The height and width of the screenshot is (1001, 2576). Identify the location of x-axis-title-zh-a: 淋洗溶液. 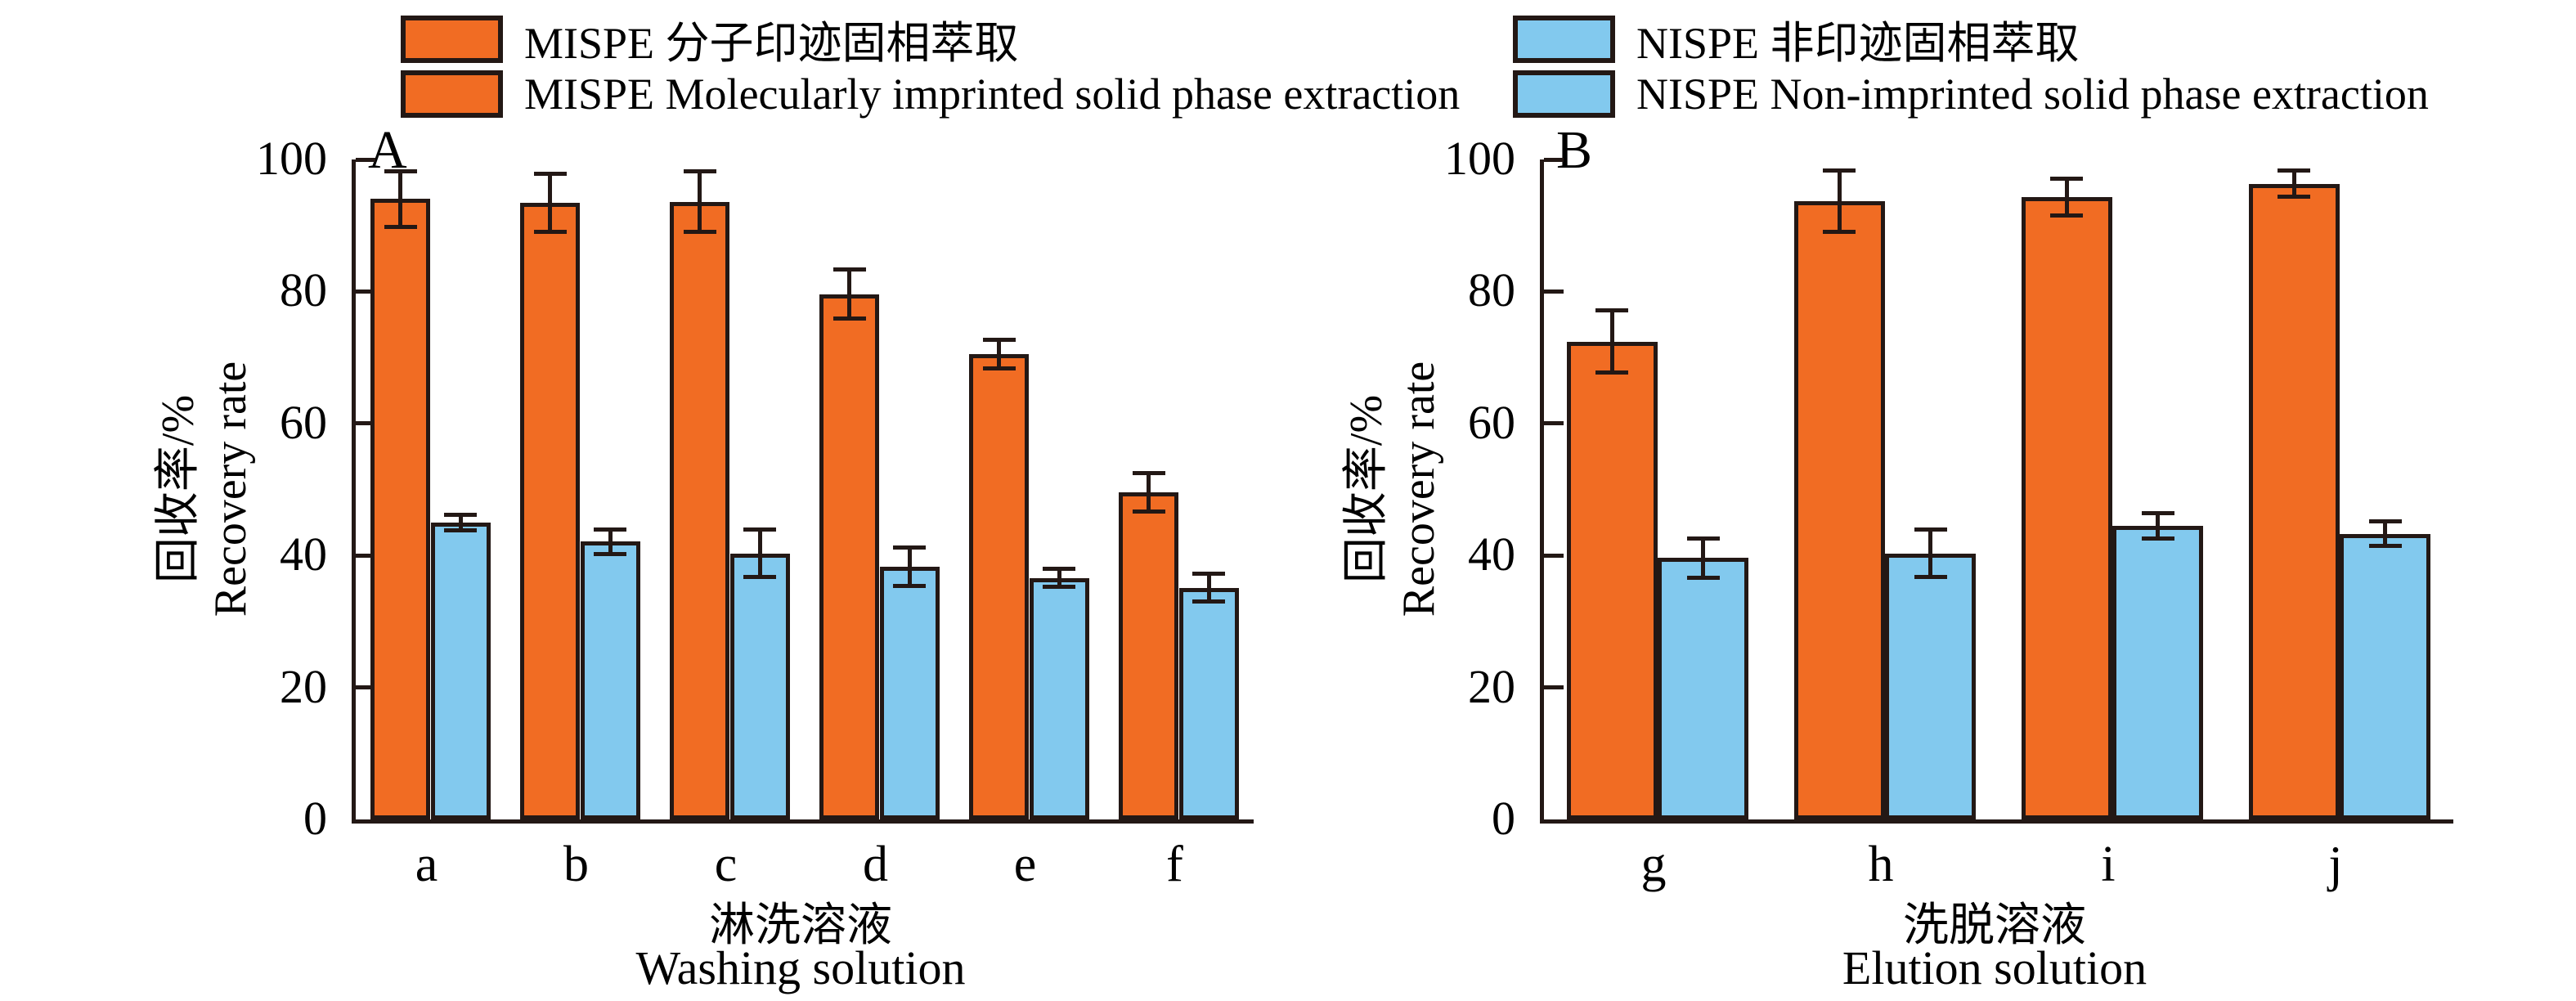
(800, 925).